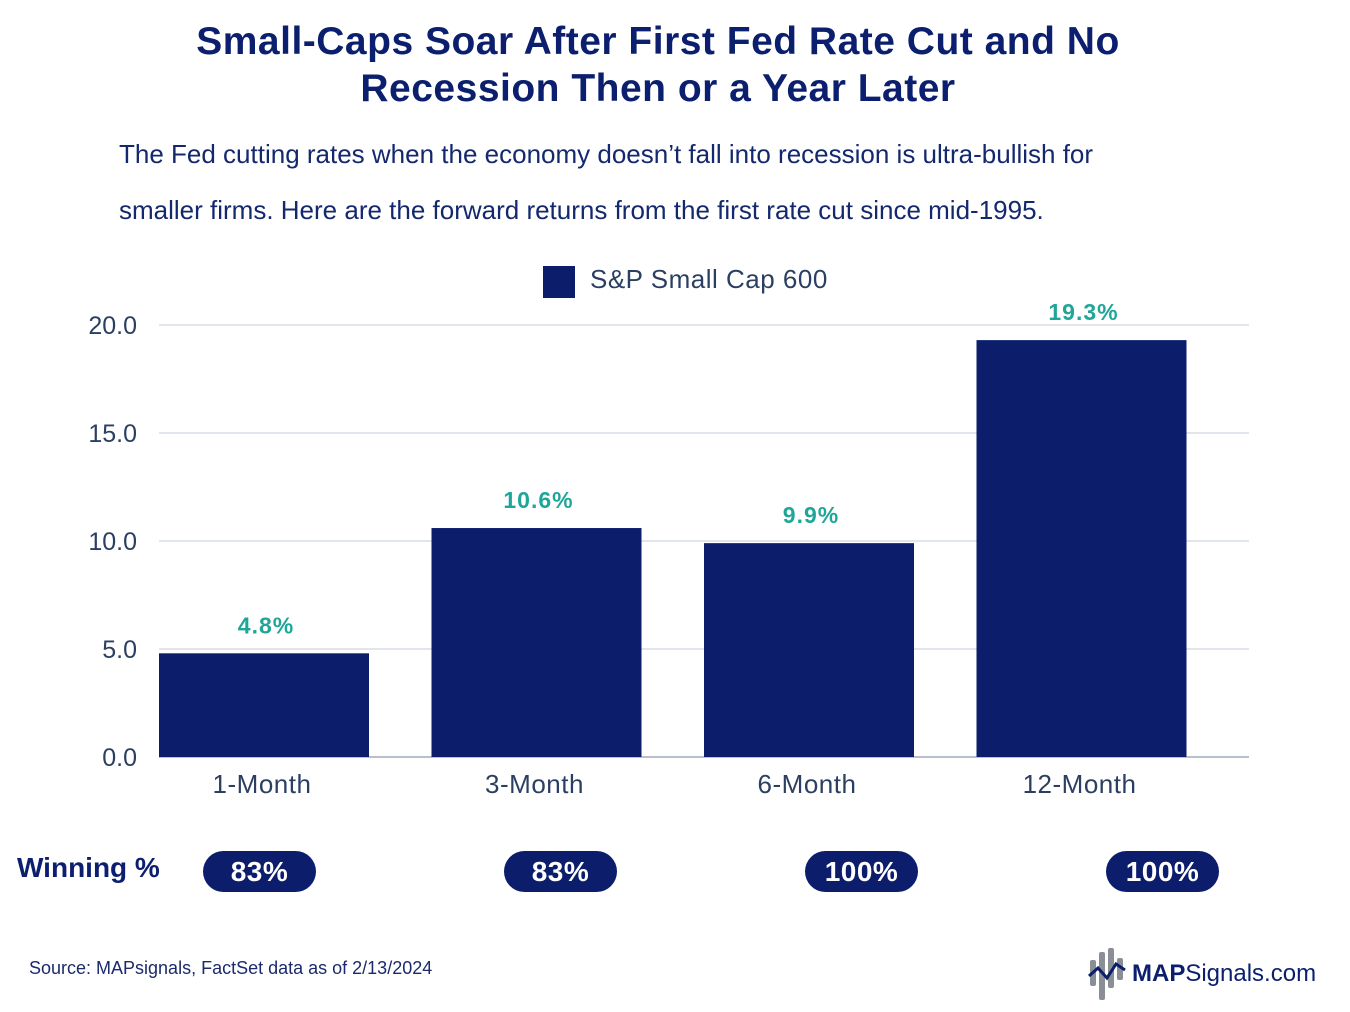 The image size is (1350, 1012). Describe the element at coordinates (119, 650) in the screenshot. I see `y-tick-label: 5.0` at that location.